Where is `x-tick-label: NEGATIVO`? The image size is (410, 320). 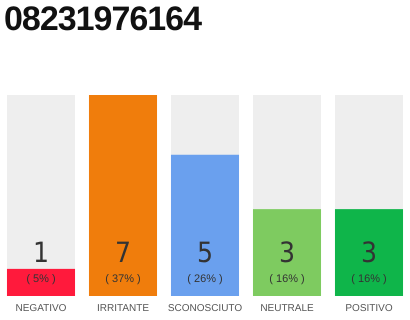 x-tick-label: NEGATIVO is located at coordinates (41, 308).